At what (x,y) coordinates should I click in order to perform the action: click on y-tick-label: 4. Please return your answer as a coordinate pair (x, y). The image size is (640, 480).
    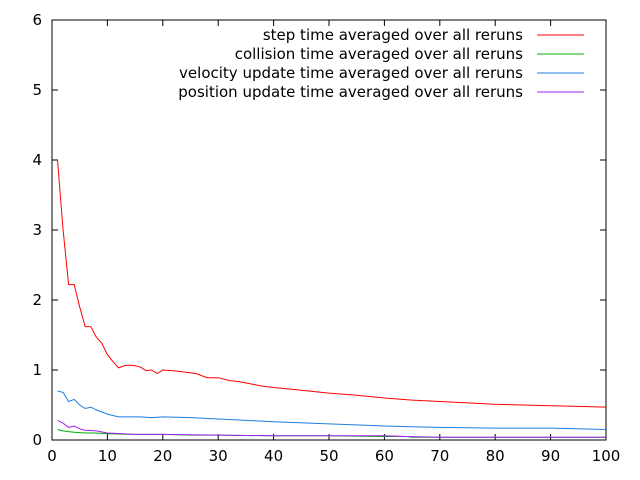
    Looking at the image, I should click on (37, 160).